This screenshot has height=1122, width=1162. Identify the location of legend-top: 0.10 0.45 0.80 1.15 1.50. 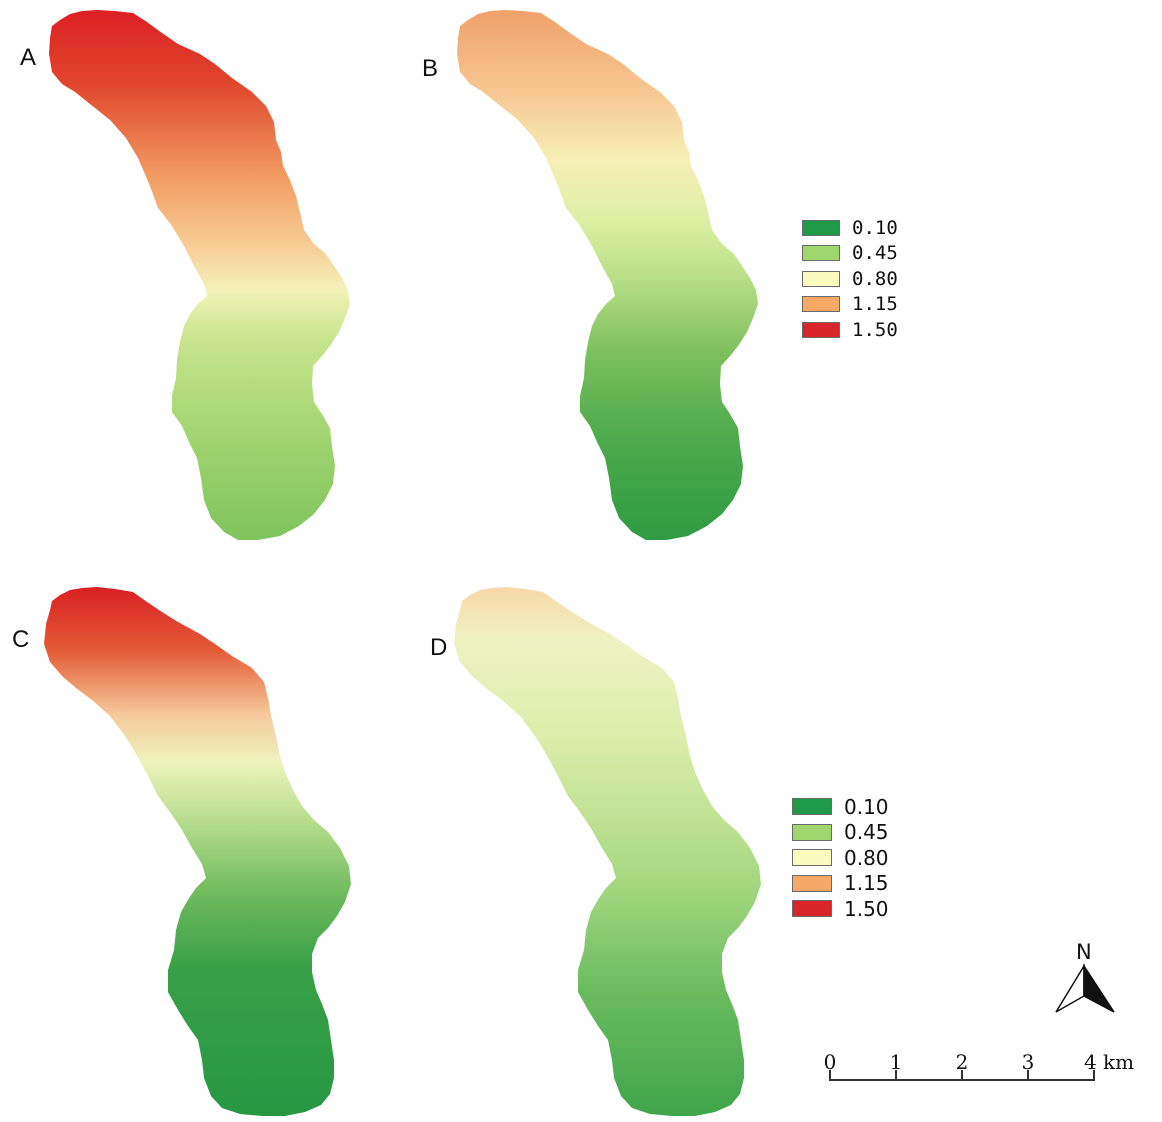
(850, 279).